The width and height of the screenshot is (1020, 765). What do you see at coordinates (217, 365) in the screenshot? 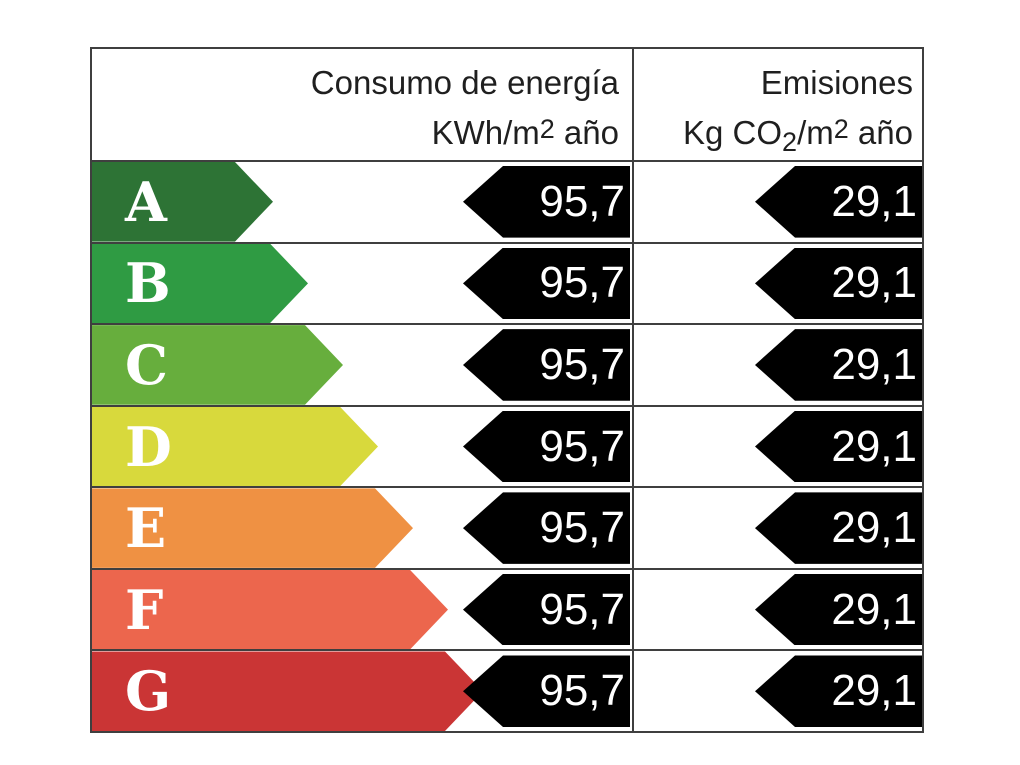
I see `rating-band-arrow: C` at bounding box center [217, 365].